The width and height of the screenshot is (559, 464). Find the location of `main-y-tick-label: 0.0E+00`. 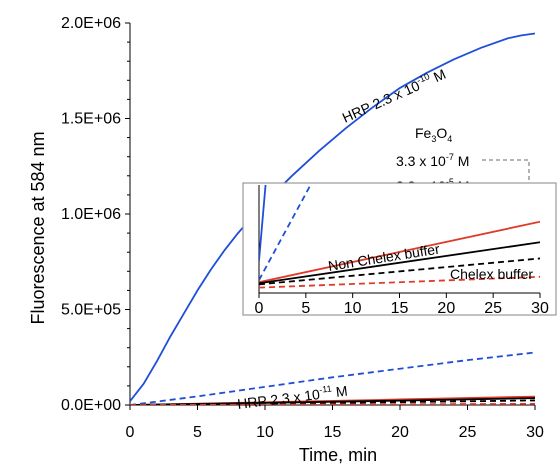

main-y-tick-label: 0.0E+00 is located at coordinates (91, 405).